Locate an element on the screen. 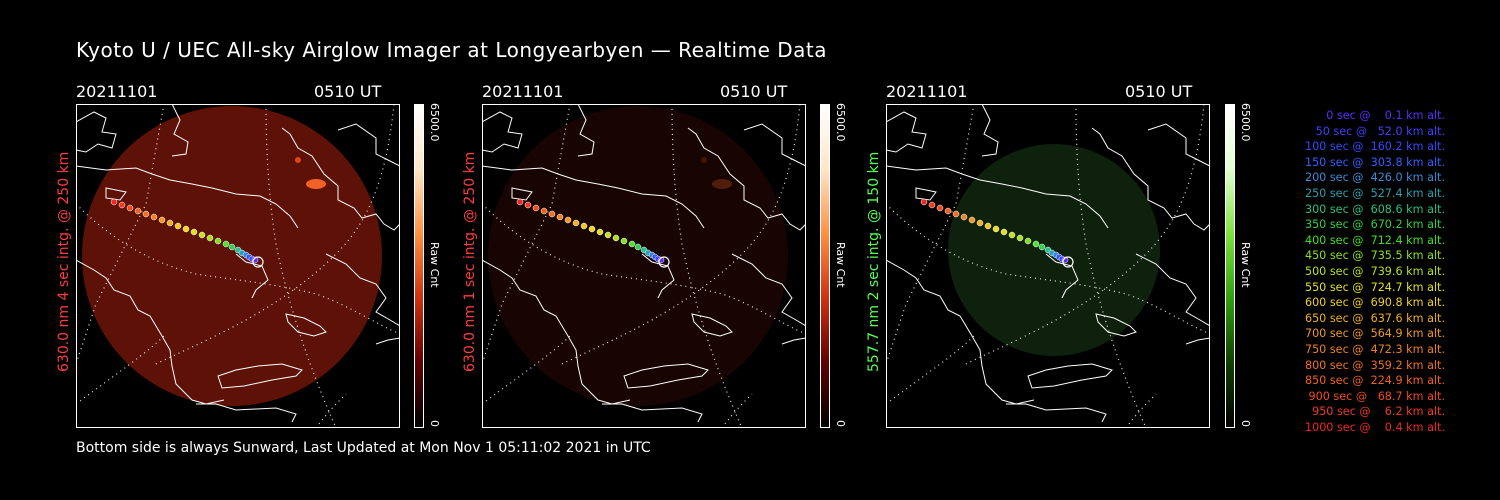 This screenshot has width=1500, height=500. legend-entry: 150 sec @ 303.8 km alt. is located at coordinates (1373, 162).